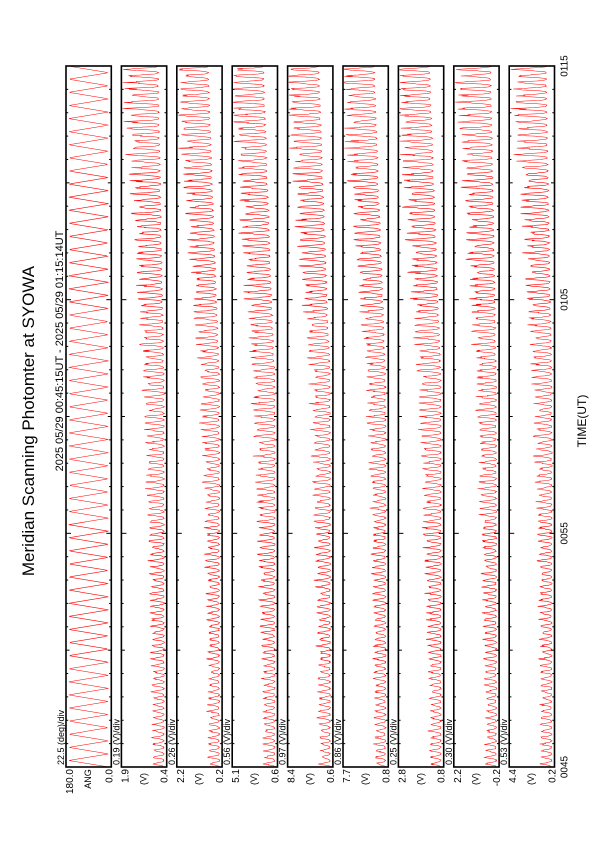  Describe the element at coordinates (165, 776) in the screenshot. I see `y-bottom-label: 0.4` at that location.